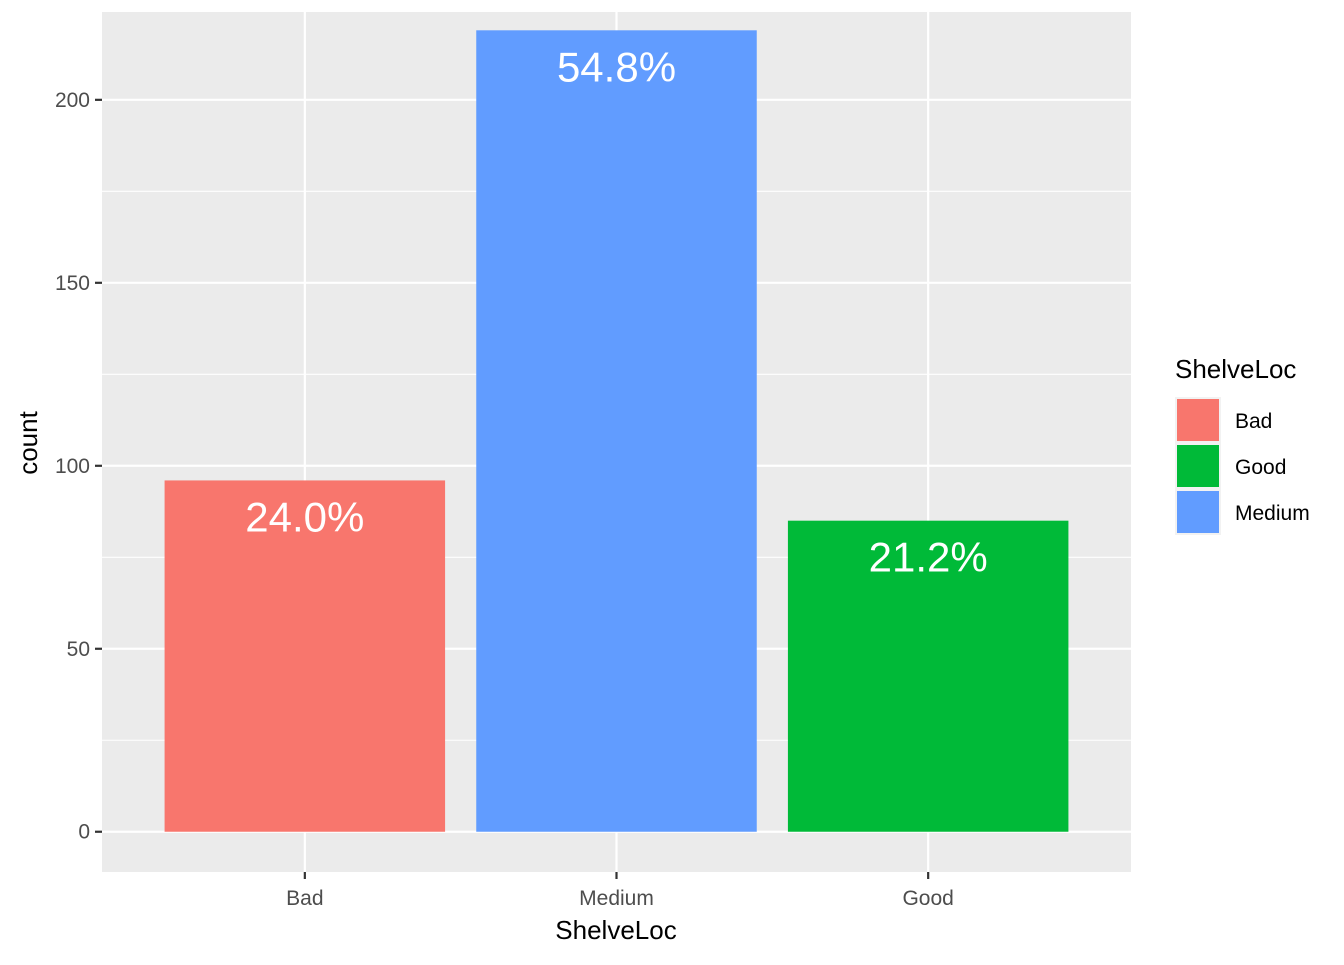  What do you see at coordinates (72, 466) in the screenshot?
I see `y-tick-label: 100` at bounding box center [72, 466].